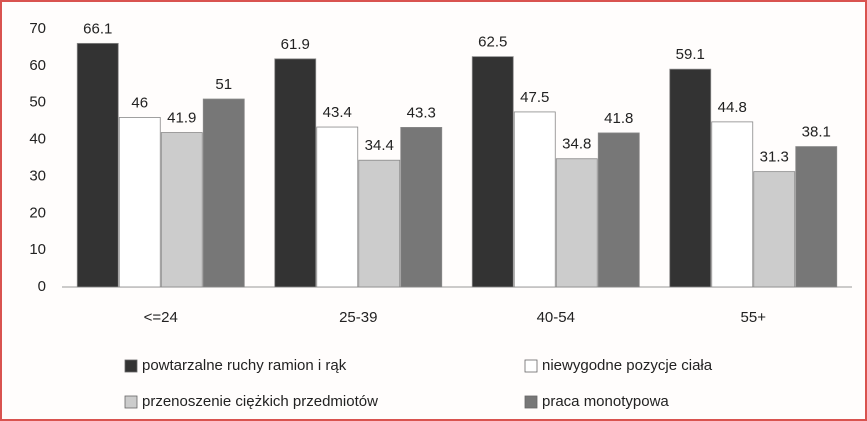  What do you see at coordinates (42, 286) in the screenshot?
I see `y-tick-label: 0` at bounding box center [42, 286].